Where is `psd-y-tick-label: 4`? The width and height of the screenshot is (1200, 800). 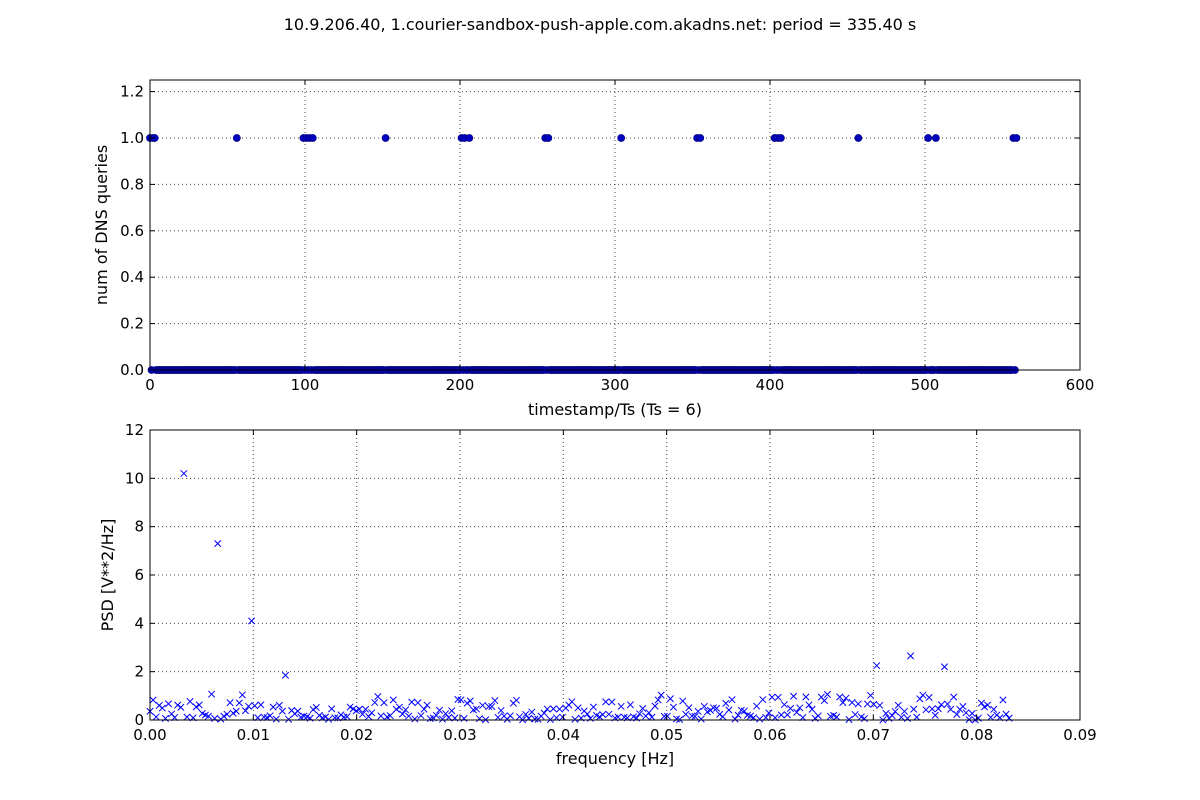
psd-y-tick-label: 4 is located at coordinates (139, 623).